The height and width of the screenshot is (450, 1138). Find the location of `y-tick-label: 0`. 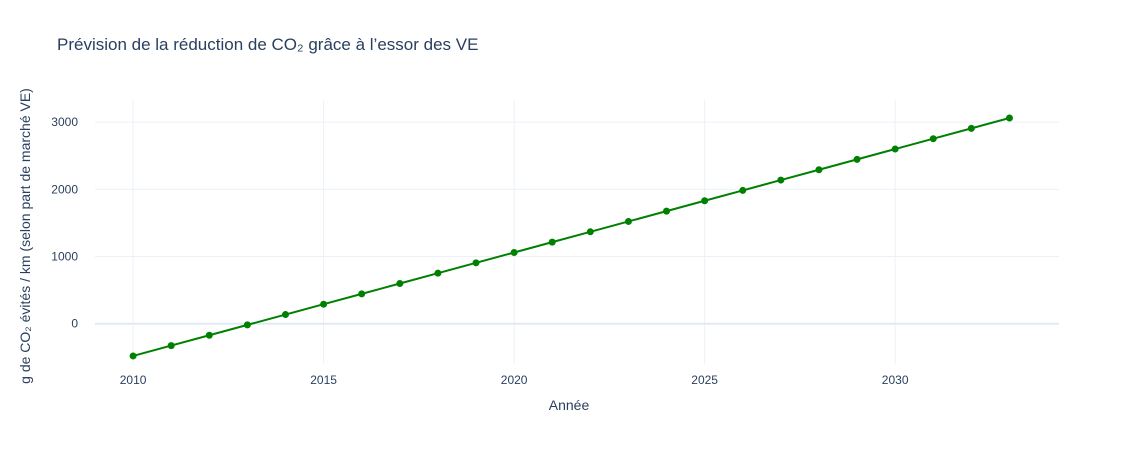

y-tick-label: 0 is located at coordinates (74, 324).